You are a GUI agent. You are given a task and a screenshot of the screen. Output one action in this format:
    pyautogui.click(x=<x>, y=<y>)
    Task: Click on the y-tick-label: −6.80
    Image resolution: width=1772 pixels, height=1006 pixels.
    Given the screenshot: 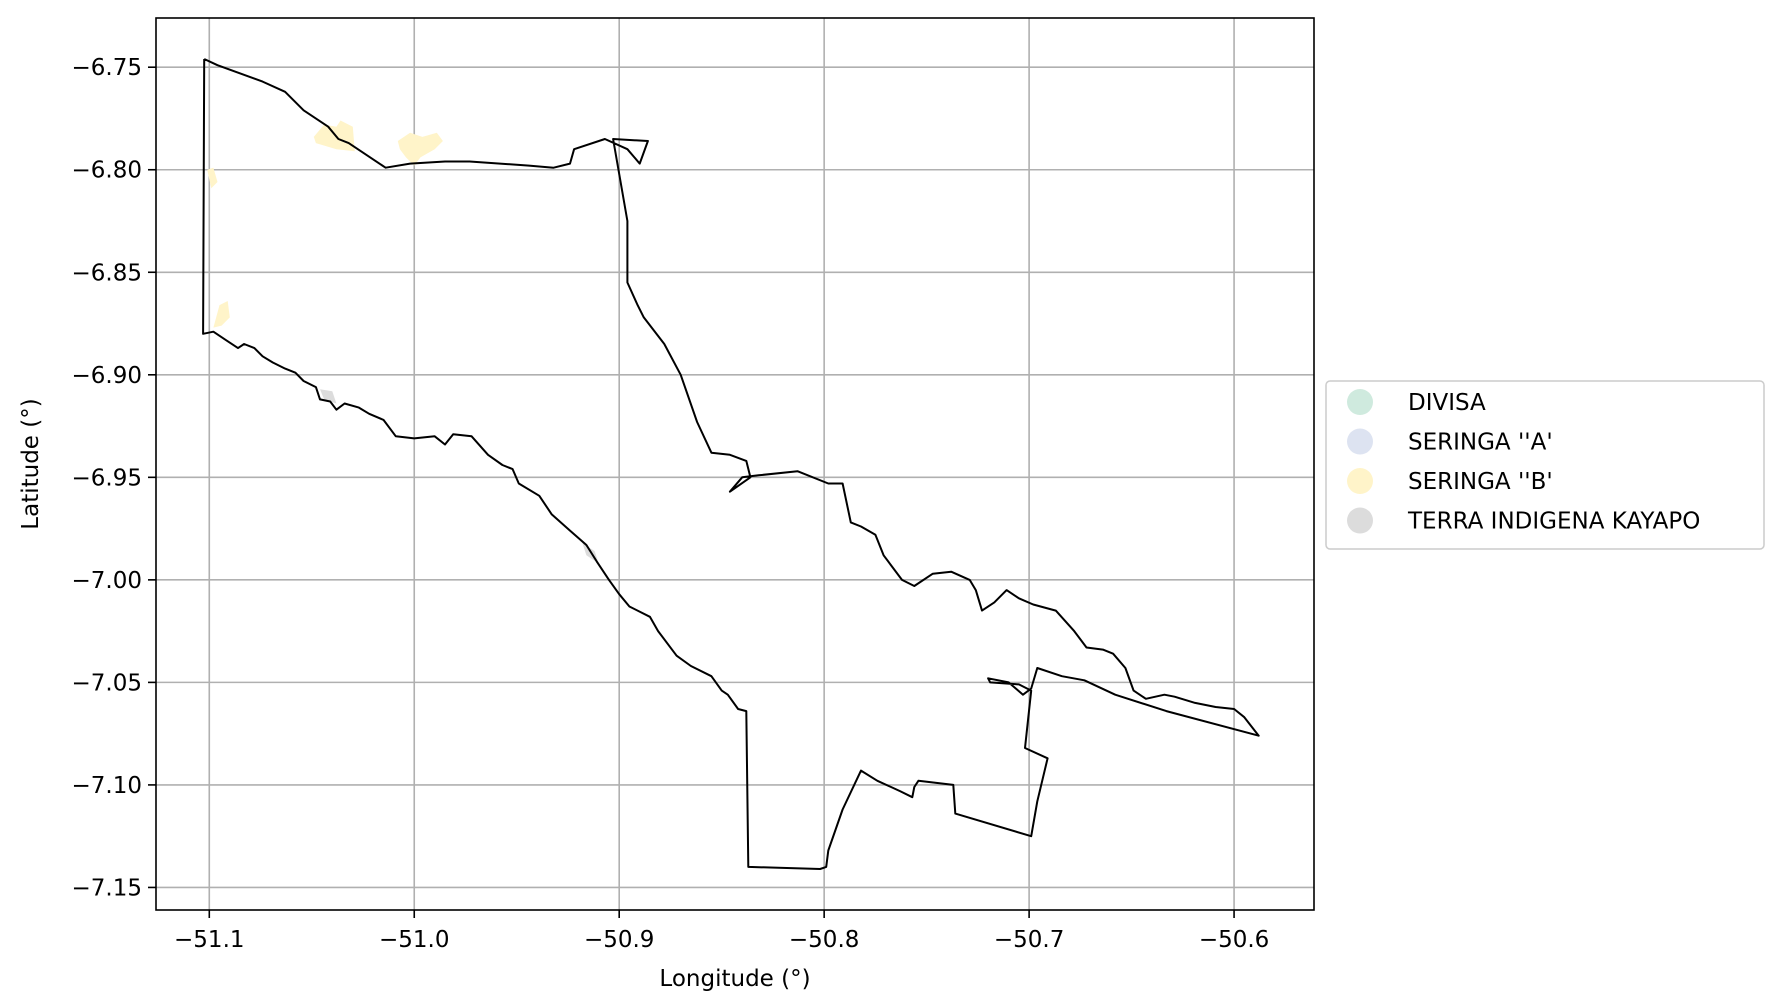 What is the action you would take?
    pyautogui.click(x=107, y=171)
    